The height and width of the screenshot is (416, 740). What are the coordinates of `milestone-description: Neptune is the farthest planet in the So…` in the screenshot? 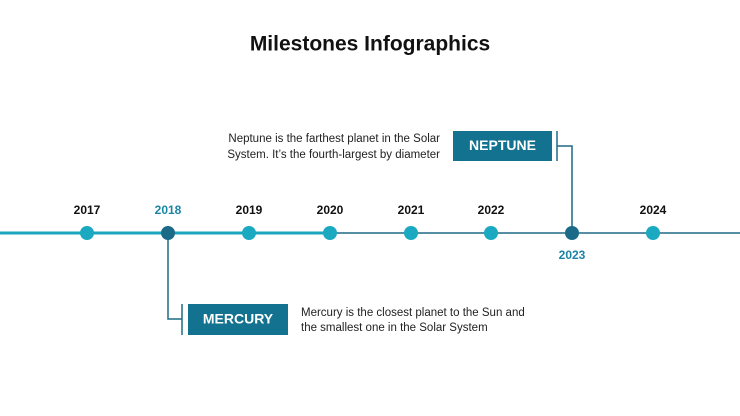 It's located at (334, 139).